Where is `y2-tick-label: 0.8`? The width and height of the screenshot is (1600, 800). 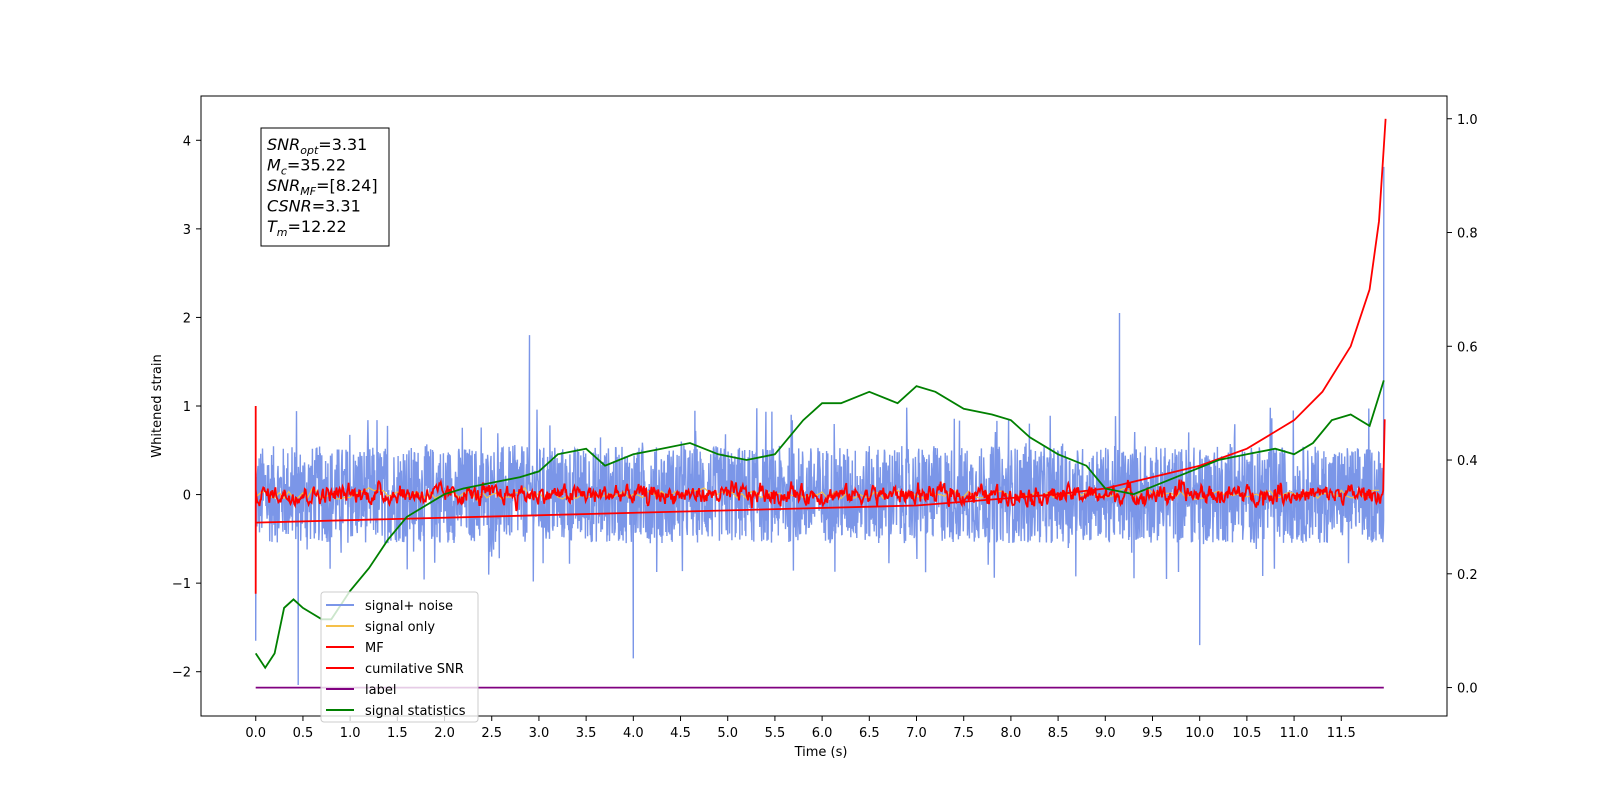
y2-tick-label: 0.8 is located at coordinates (1467, 234).